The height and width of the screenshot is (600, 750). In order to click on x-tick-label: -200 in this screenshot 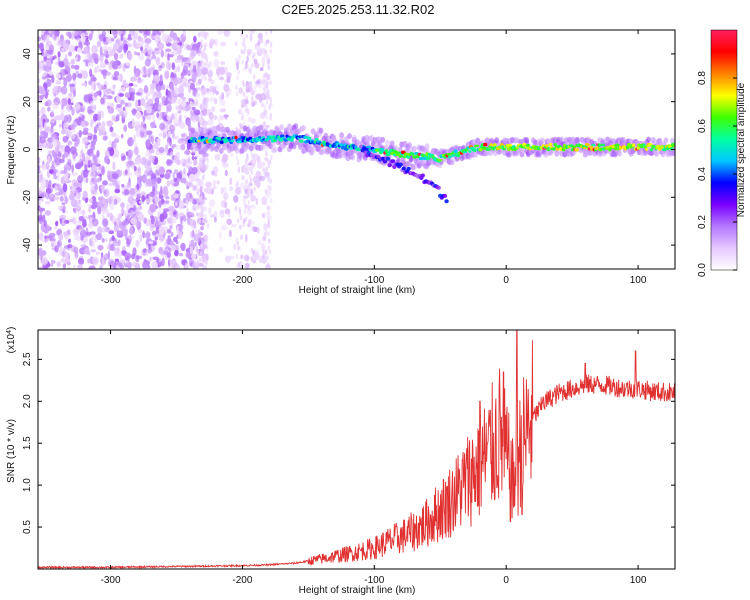, I will do `click(242, 280)`.